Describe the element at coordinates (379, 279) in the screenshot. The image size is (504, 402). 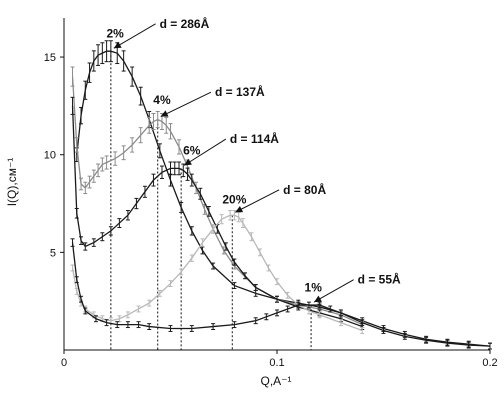
I see `d-spacing-label: d = 55Å` at that location.